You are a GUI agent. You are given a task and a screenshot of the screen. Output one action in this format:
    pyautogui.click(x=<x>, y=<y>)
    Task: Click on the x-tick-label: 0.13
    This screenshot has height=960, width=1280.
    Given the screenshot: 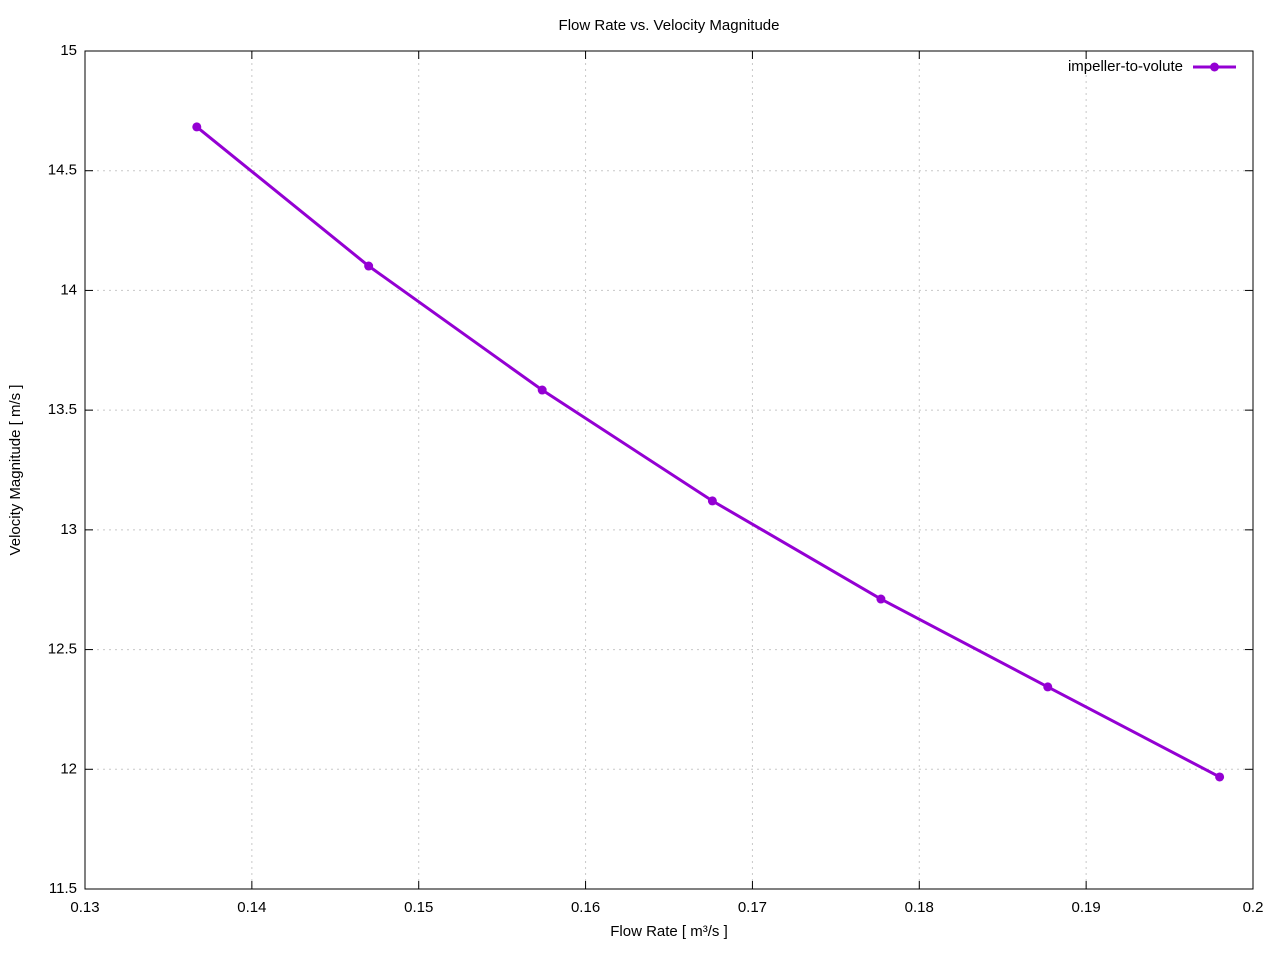 What is the action you would take?
    pyautogui.click(x=84, y=907)
    